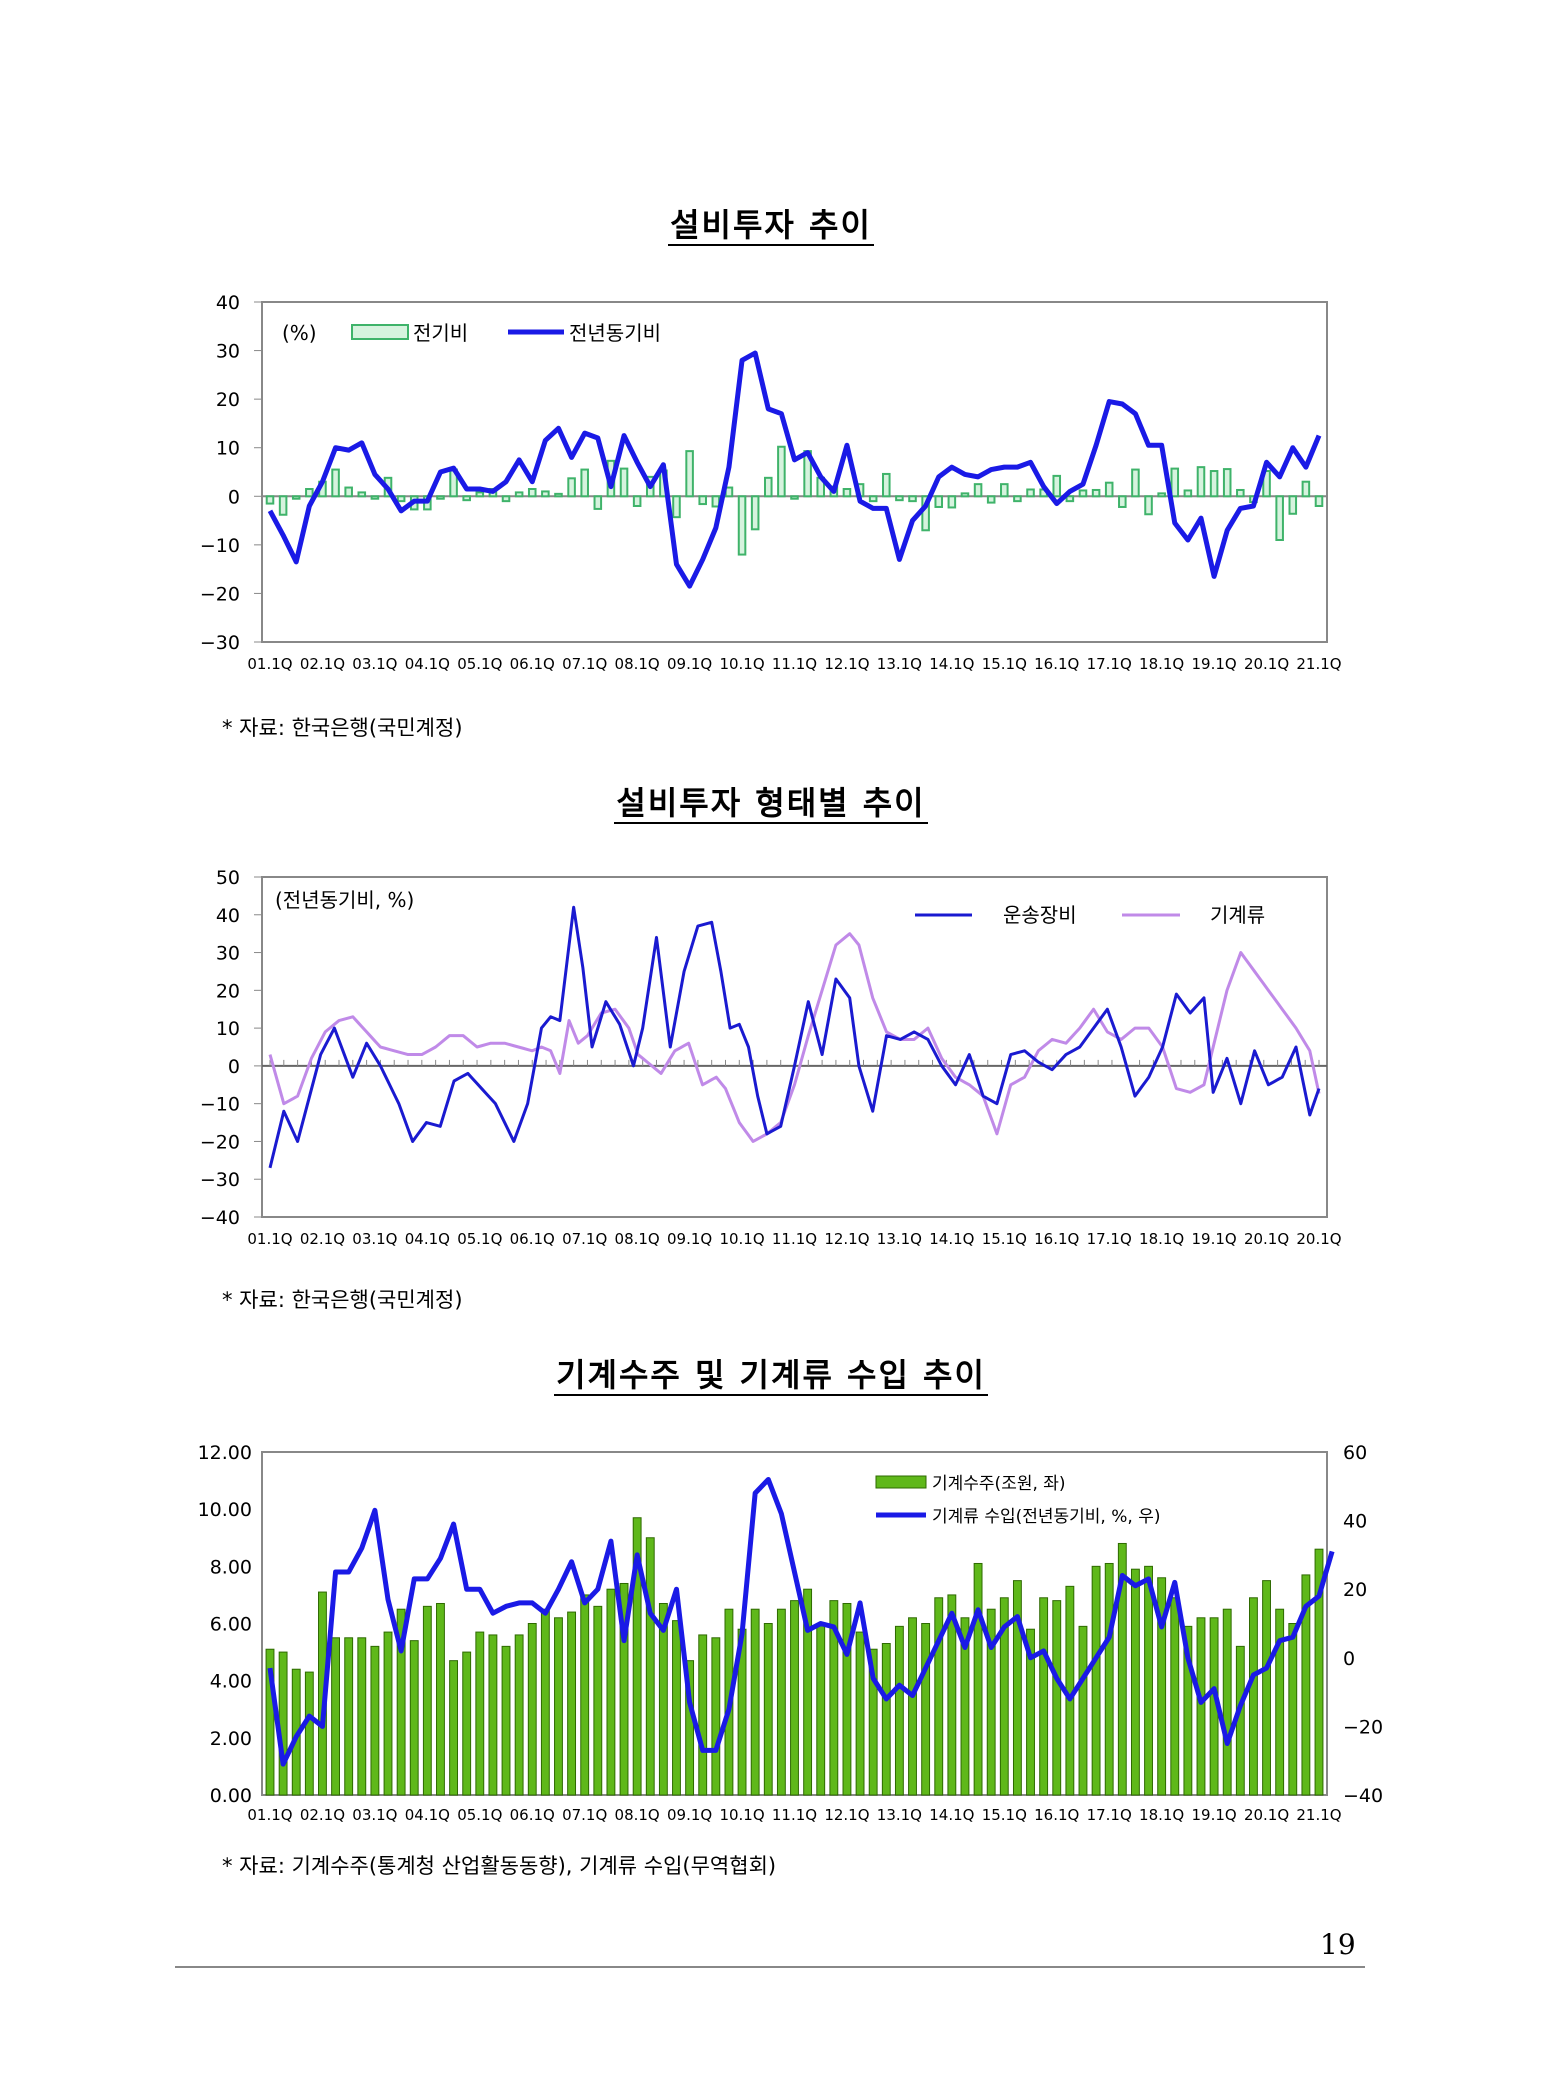 The height and width of the screenshot is (2095, 1542). Describe the element at coordinates (231, 1796) in the screenshot. I see `y-left-tick-label: 0.00` at that location.